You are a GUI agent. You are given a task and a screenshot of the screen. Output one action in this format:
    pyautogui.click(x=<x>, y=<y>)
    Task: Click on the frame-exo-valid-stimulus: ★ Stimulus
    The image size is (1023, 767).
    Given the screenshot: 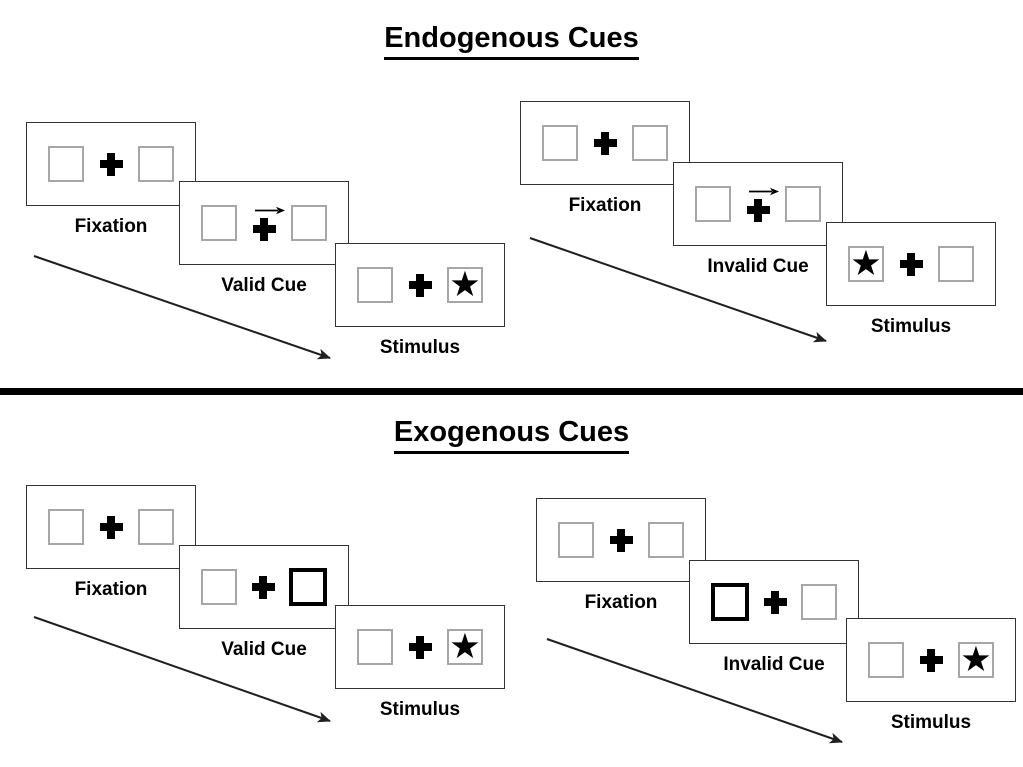 What is the action you would take?
    pyautogui.click(x=420, y=663)
    